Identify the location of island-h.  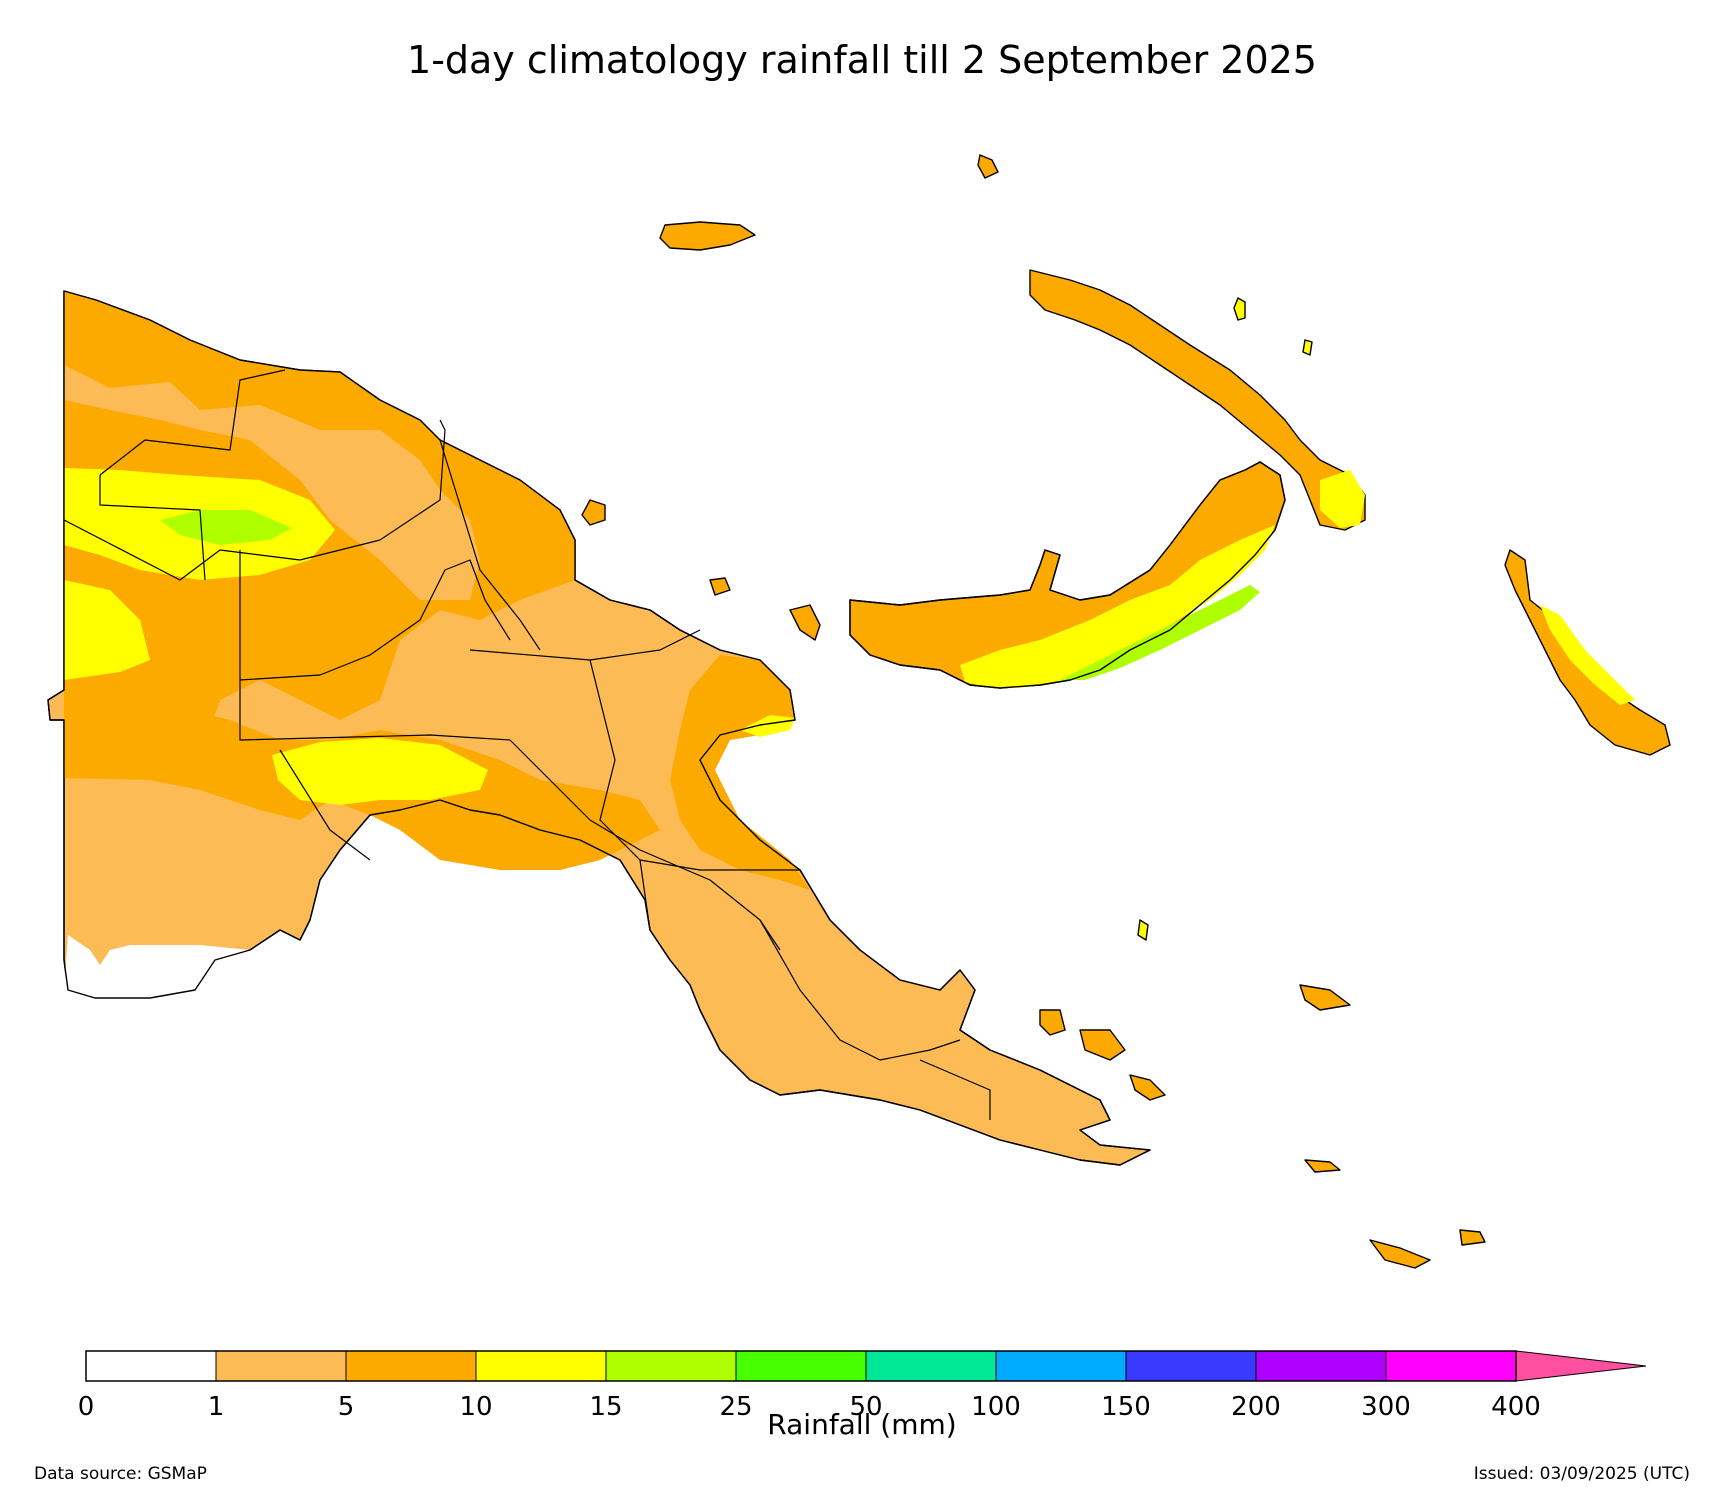
(1322, 1166).